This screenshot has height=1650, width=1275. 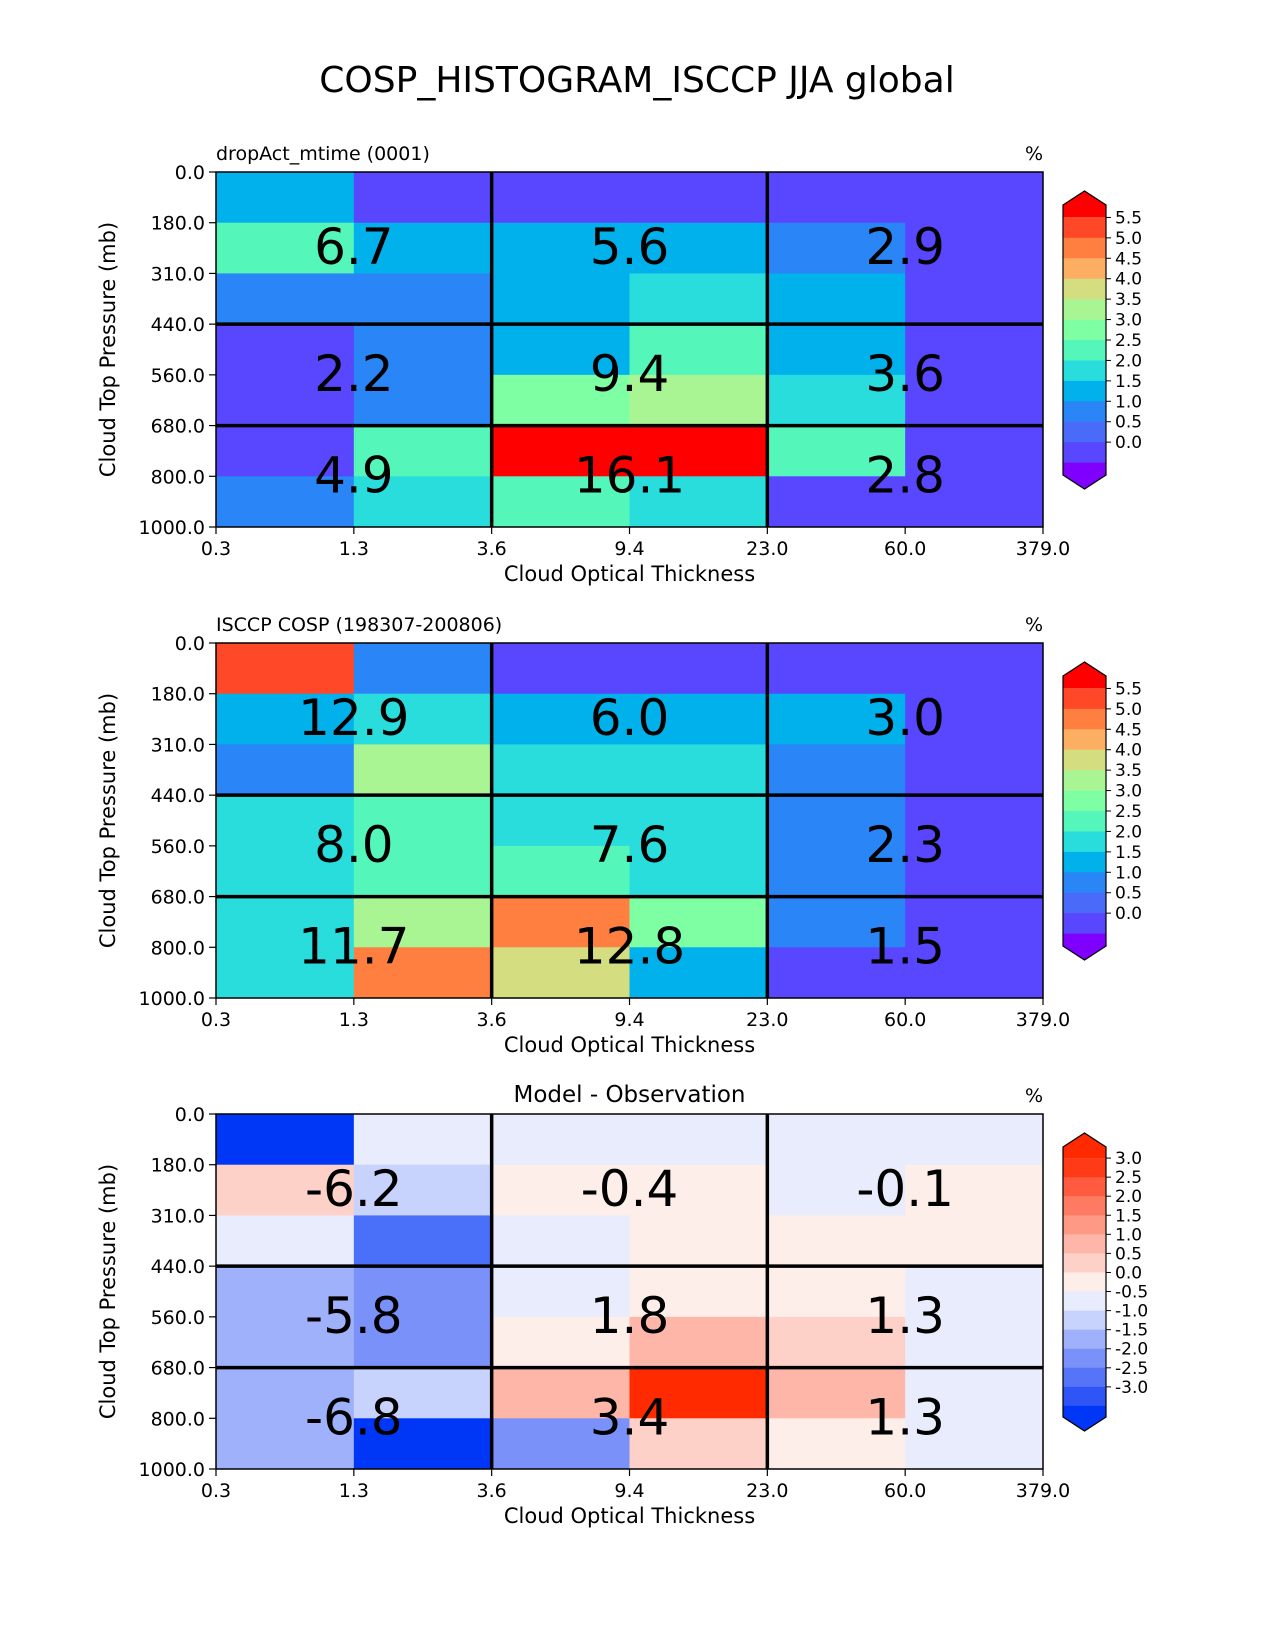 I want to click on colorbar-extend-min, so click(x=1084, y=475).